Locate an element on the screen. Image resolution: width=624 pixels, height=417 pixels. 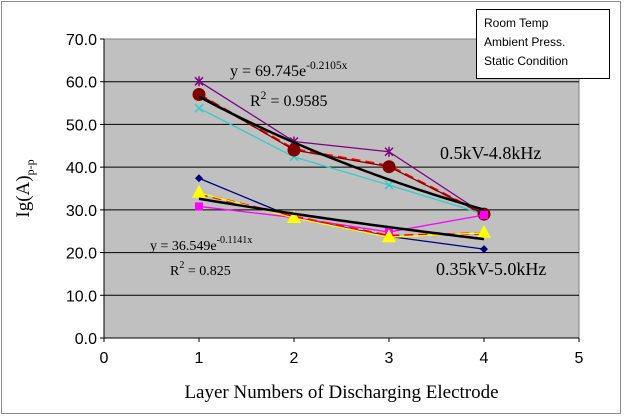
x-tick-label: 2 is located at coordinates (294, 358).